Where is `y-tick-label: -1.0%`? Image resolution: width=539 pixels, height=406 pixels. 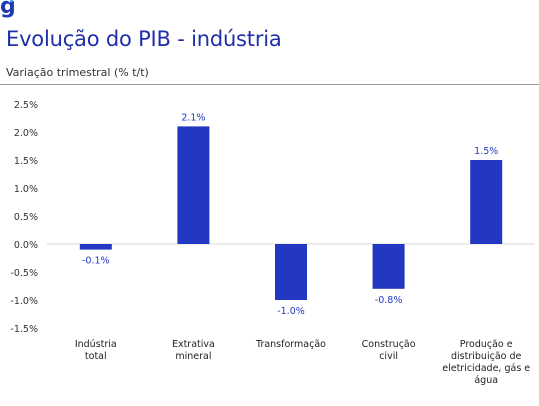
y-tick-label: -1.0% is located at coordinates (24, 301).